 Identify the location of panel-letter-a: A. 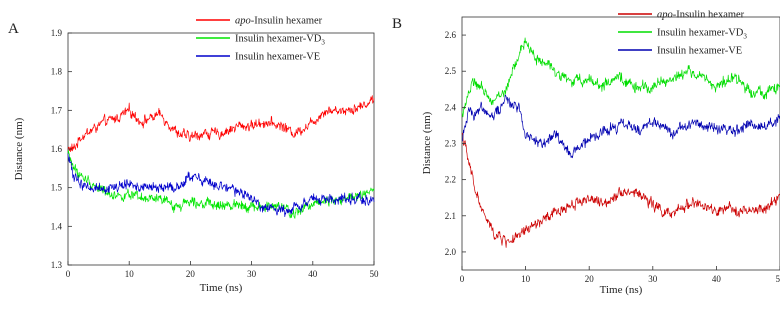
(13, 29).